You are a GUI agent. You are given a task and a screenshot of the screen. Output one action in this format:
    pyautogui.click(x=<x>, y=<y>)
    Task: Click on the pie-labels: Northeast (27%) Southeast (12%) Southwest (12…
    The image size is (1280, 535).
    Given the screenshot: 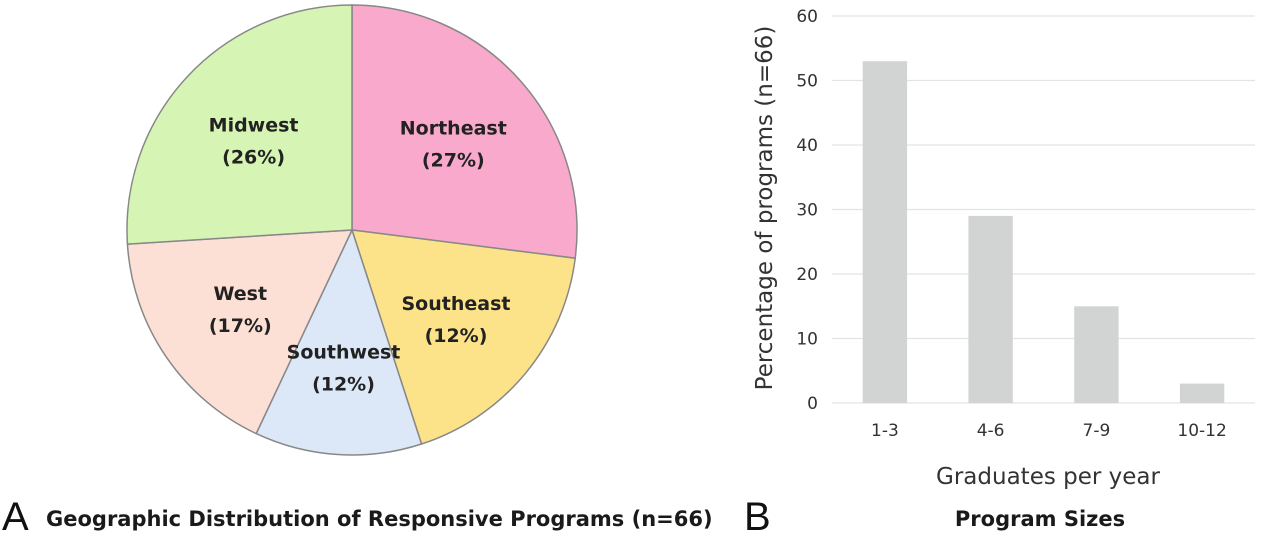 What is the action you would take?
    pyautogui.click(x=360, y=255)
    